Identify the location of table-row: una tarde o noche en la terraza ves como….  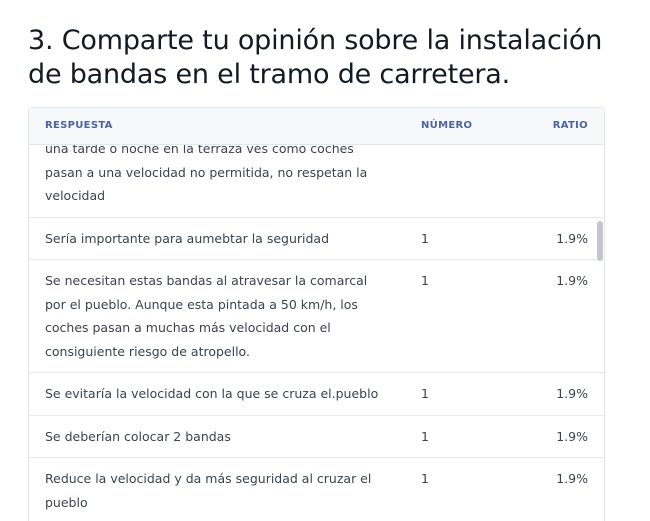
(316, 181).